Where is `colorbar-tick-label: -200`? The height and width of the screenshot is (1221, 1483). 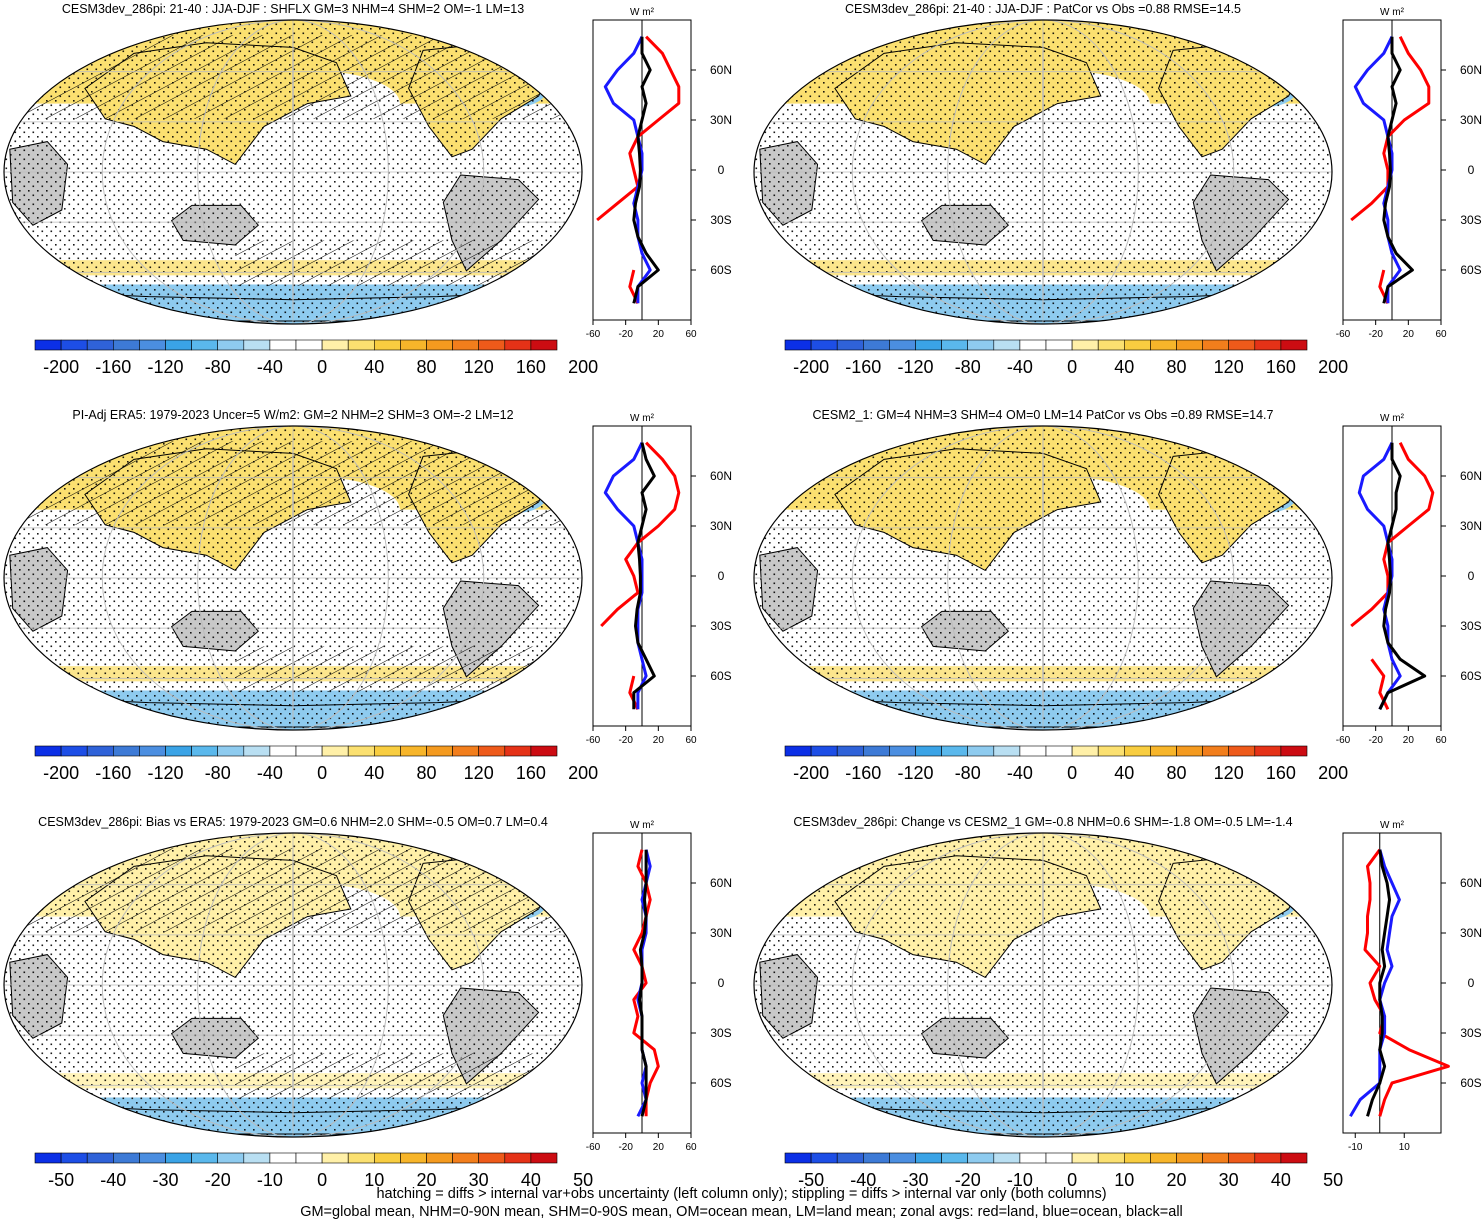
colorbar-tick-label: -200 is located at coordinates (811, 773).